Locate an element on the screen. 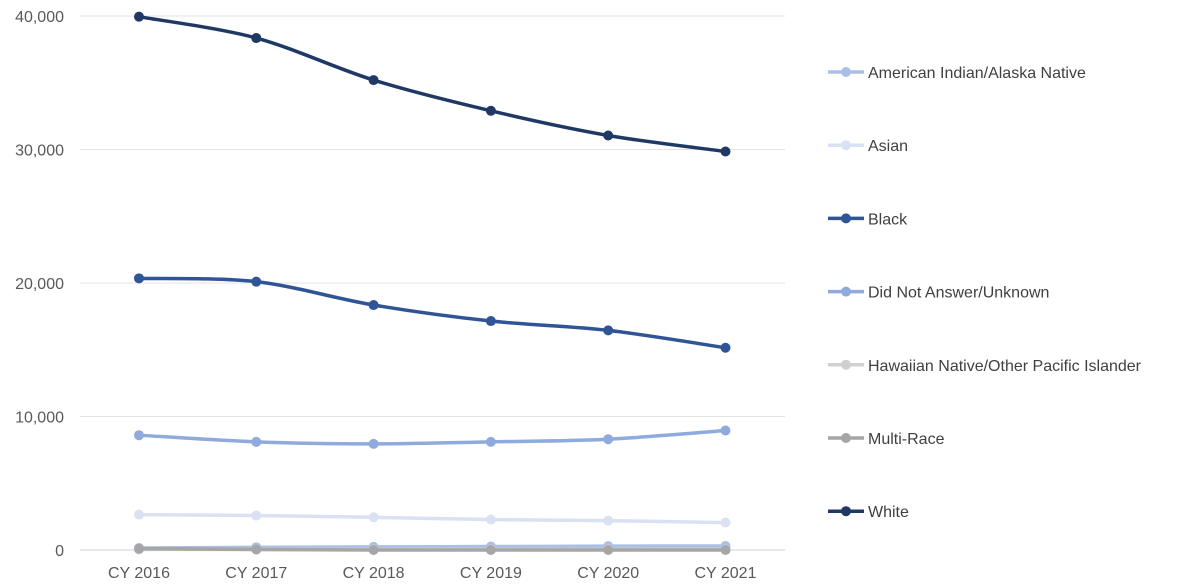 This screenshot has height=584, width=1190. legend-label: Black is located at coordinates (888, 219).